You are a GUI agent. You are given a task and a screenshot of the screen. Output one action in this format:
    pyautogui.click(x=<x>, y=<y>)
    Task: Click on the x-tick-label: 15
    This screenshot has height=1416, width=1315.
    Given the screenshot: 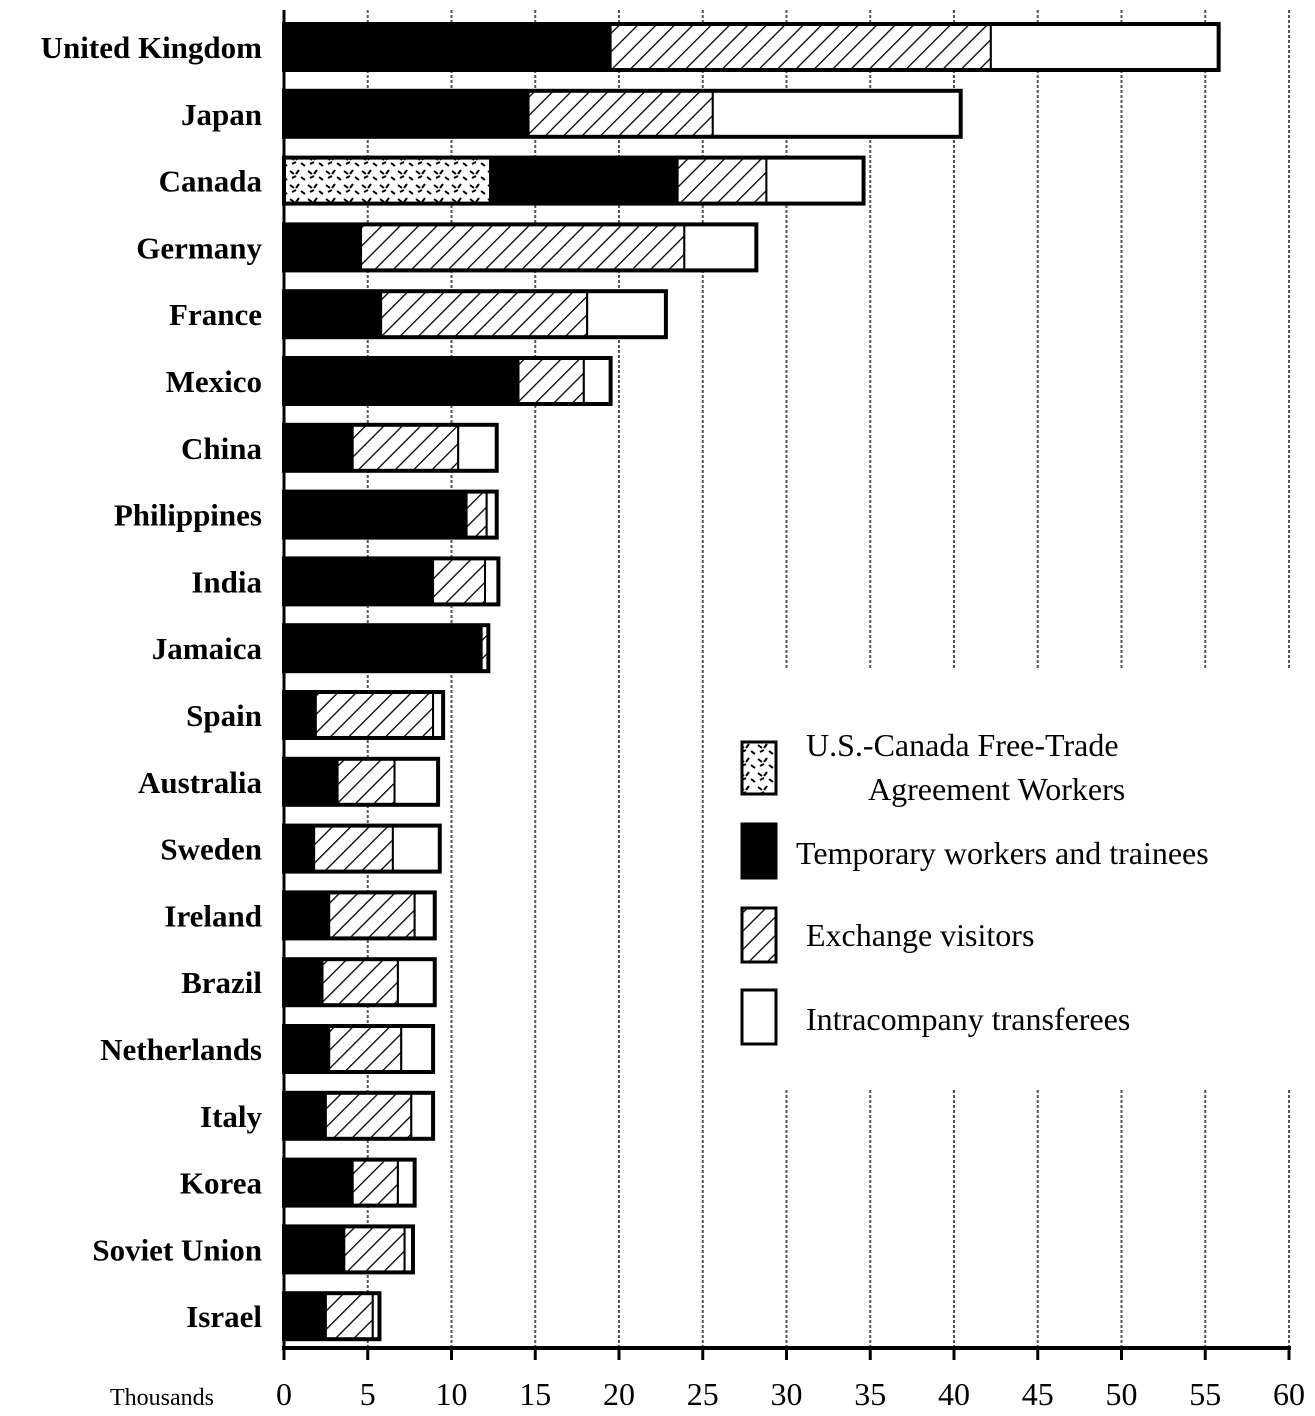 What is the action you would take?
    pyautogui.click(x=535, y=1394)
    